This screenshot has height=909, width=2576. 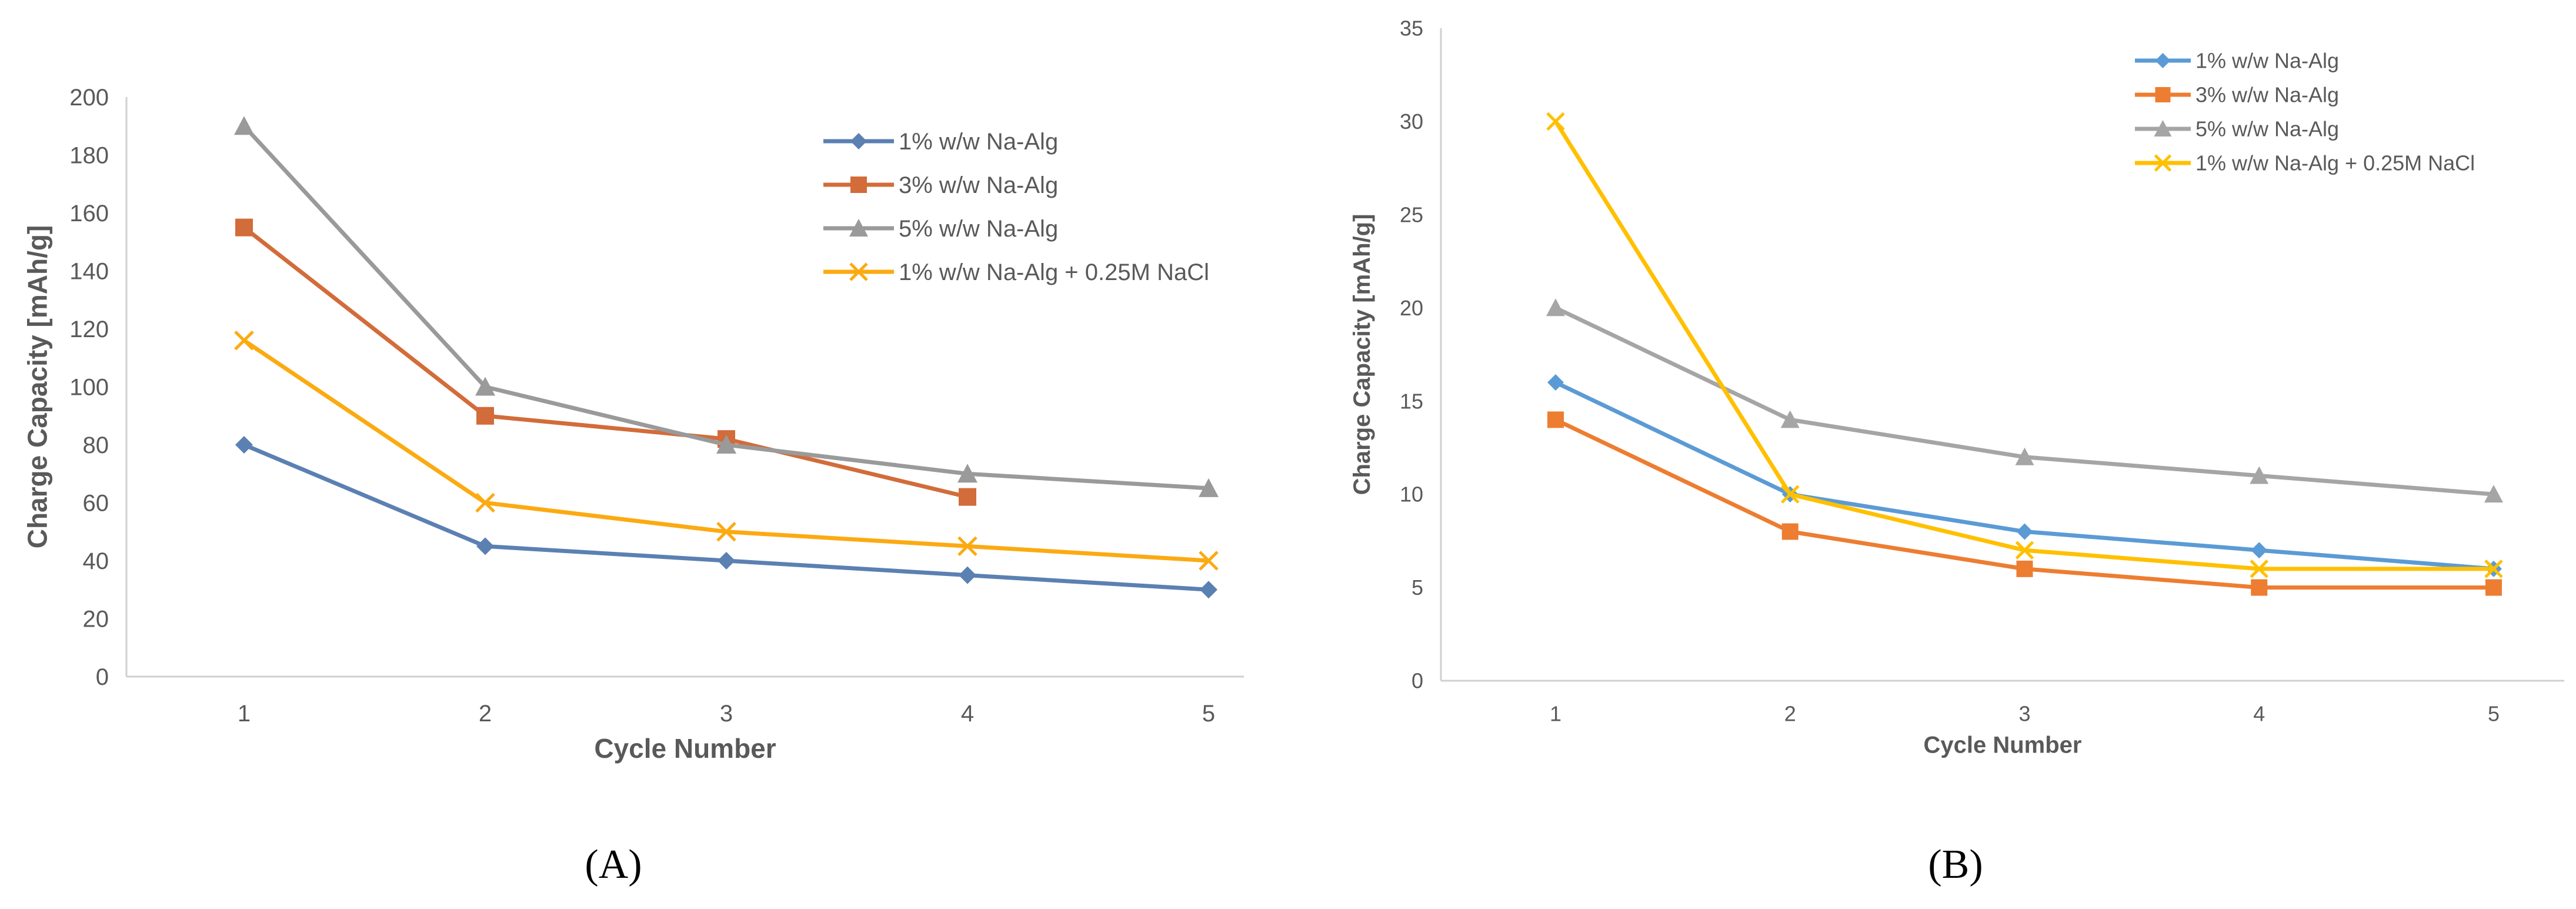 I want to click on y-tick-label: 30, so click(x=1411, y=122).